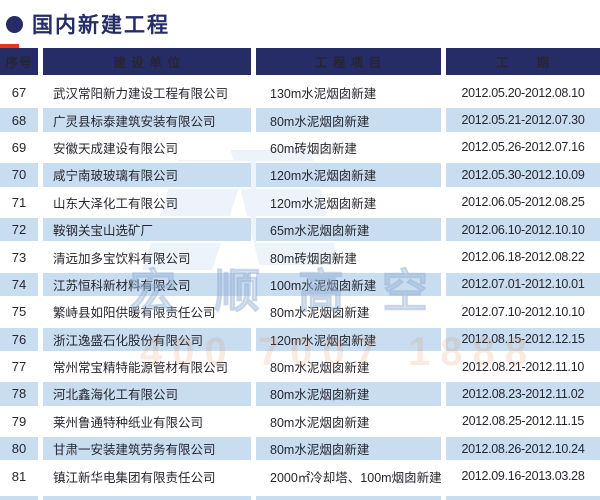 Image resolution: width=600 pixels, height=500 pixels. I want to click on row-number: 72, so click(19, 229).